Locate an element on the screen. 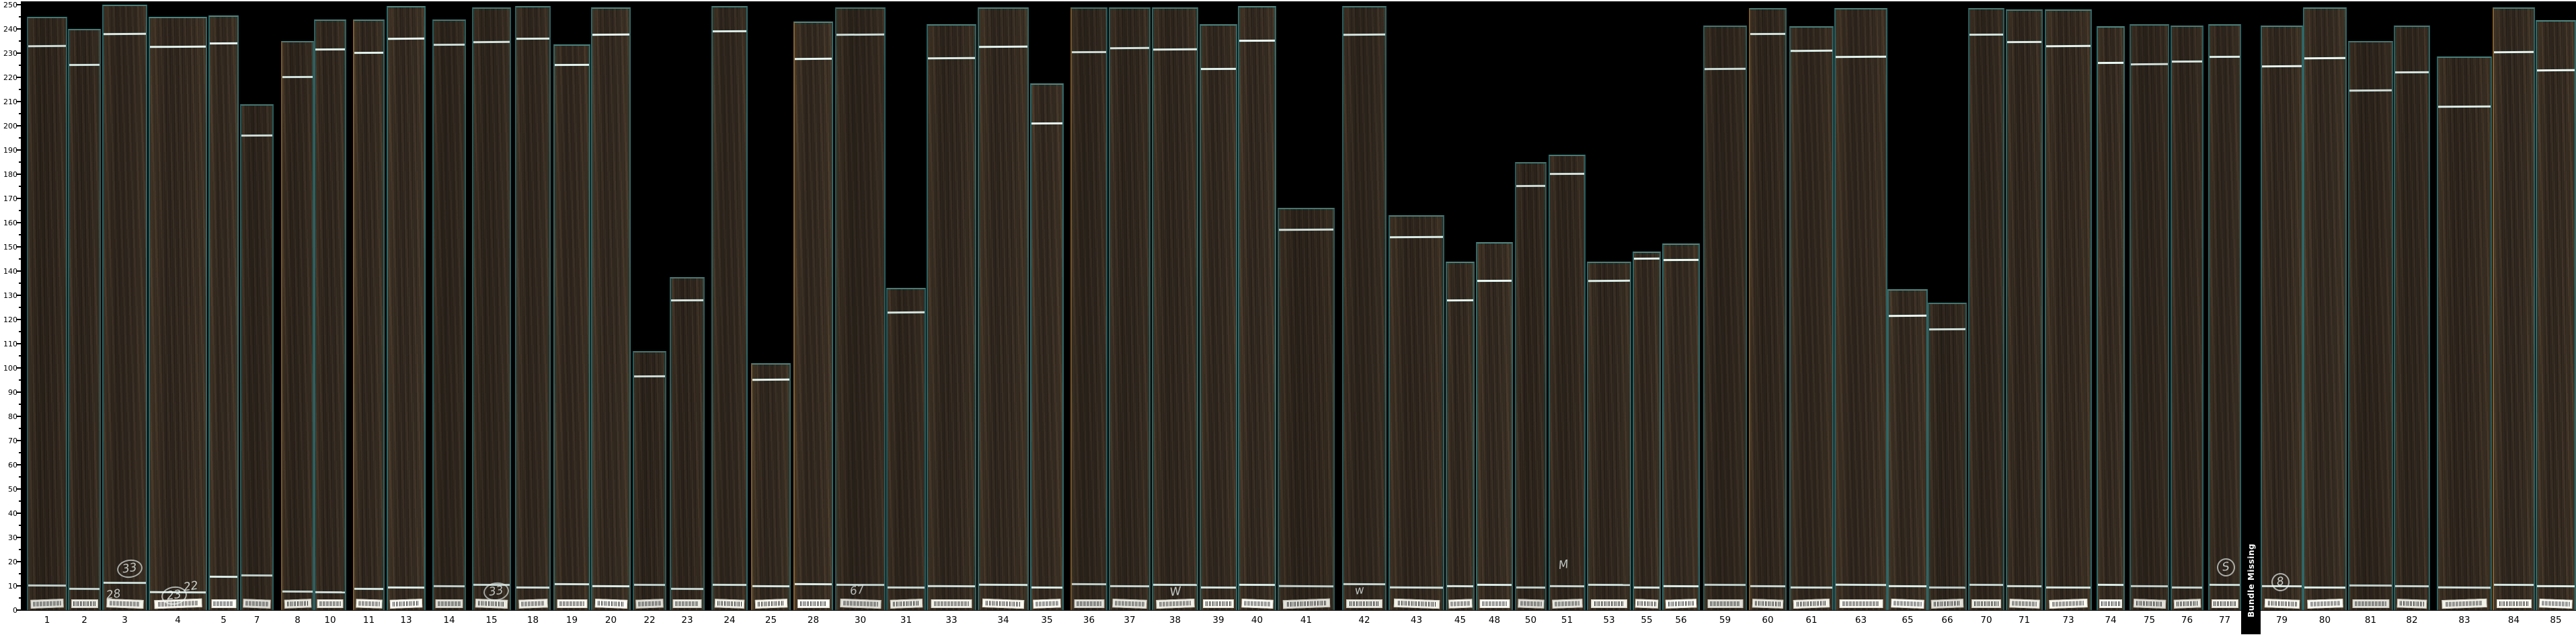 This screenshot has width=2576, height=639. x-tick-label: 38 is located at coordinates (1175, 620).